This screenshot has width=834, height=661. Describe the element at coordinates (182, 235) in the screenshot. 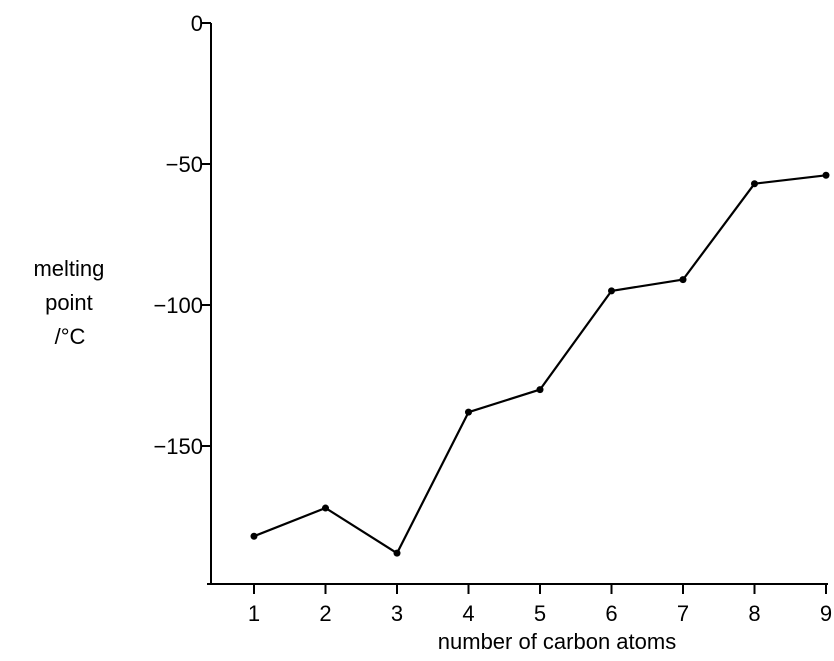

I see `y-ticks: 0 −50 −100 −150` at that location.